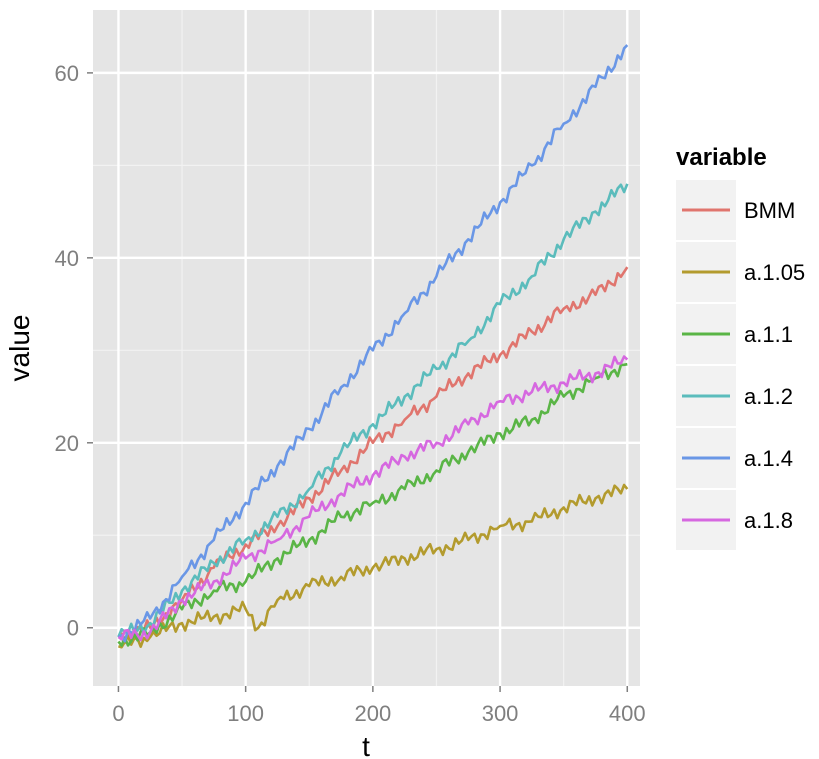 The image size is (819, 759). I want to click on legend-item-a.1.05: a.1.05, so click(740, 272).